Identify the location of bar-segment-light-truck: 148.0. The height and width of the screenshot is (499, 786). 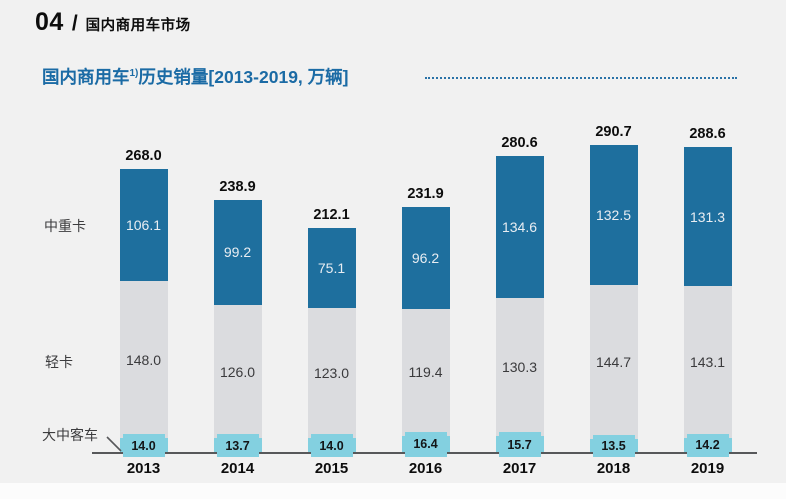
(143, 360).